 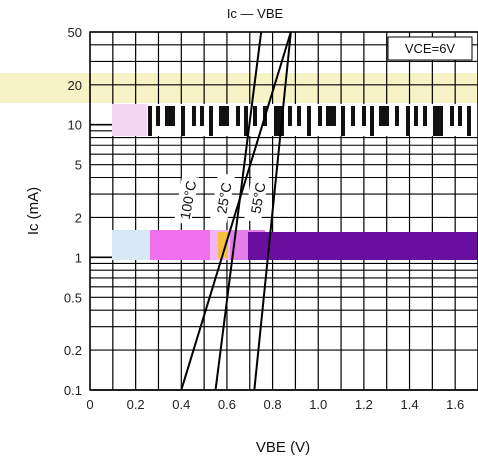 What do you see at coordinates (181, 404) in the screenshot?
I see `x-tick-label: 0.4` at bounding box center [181, 404].